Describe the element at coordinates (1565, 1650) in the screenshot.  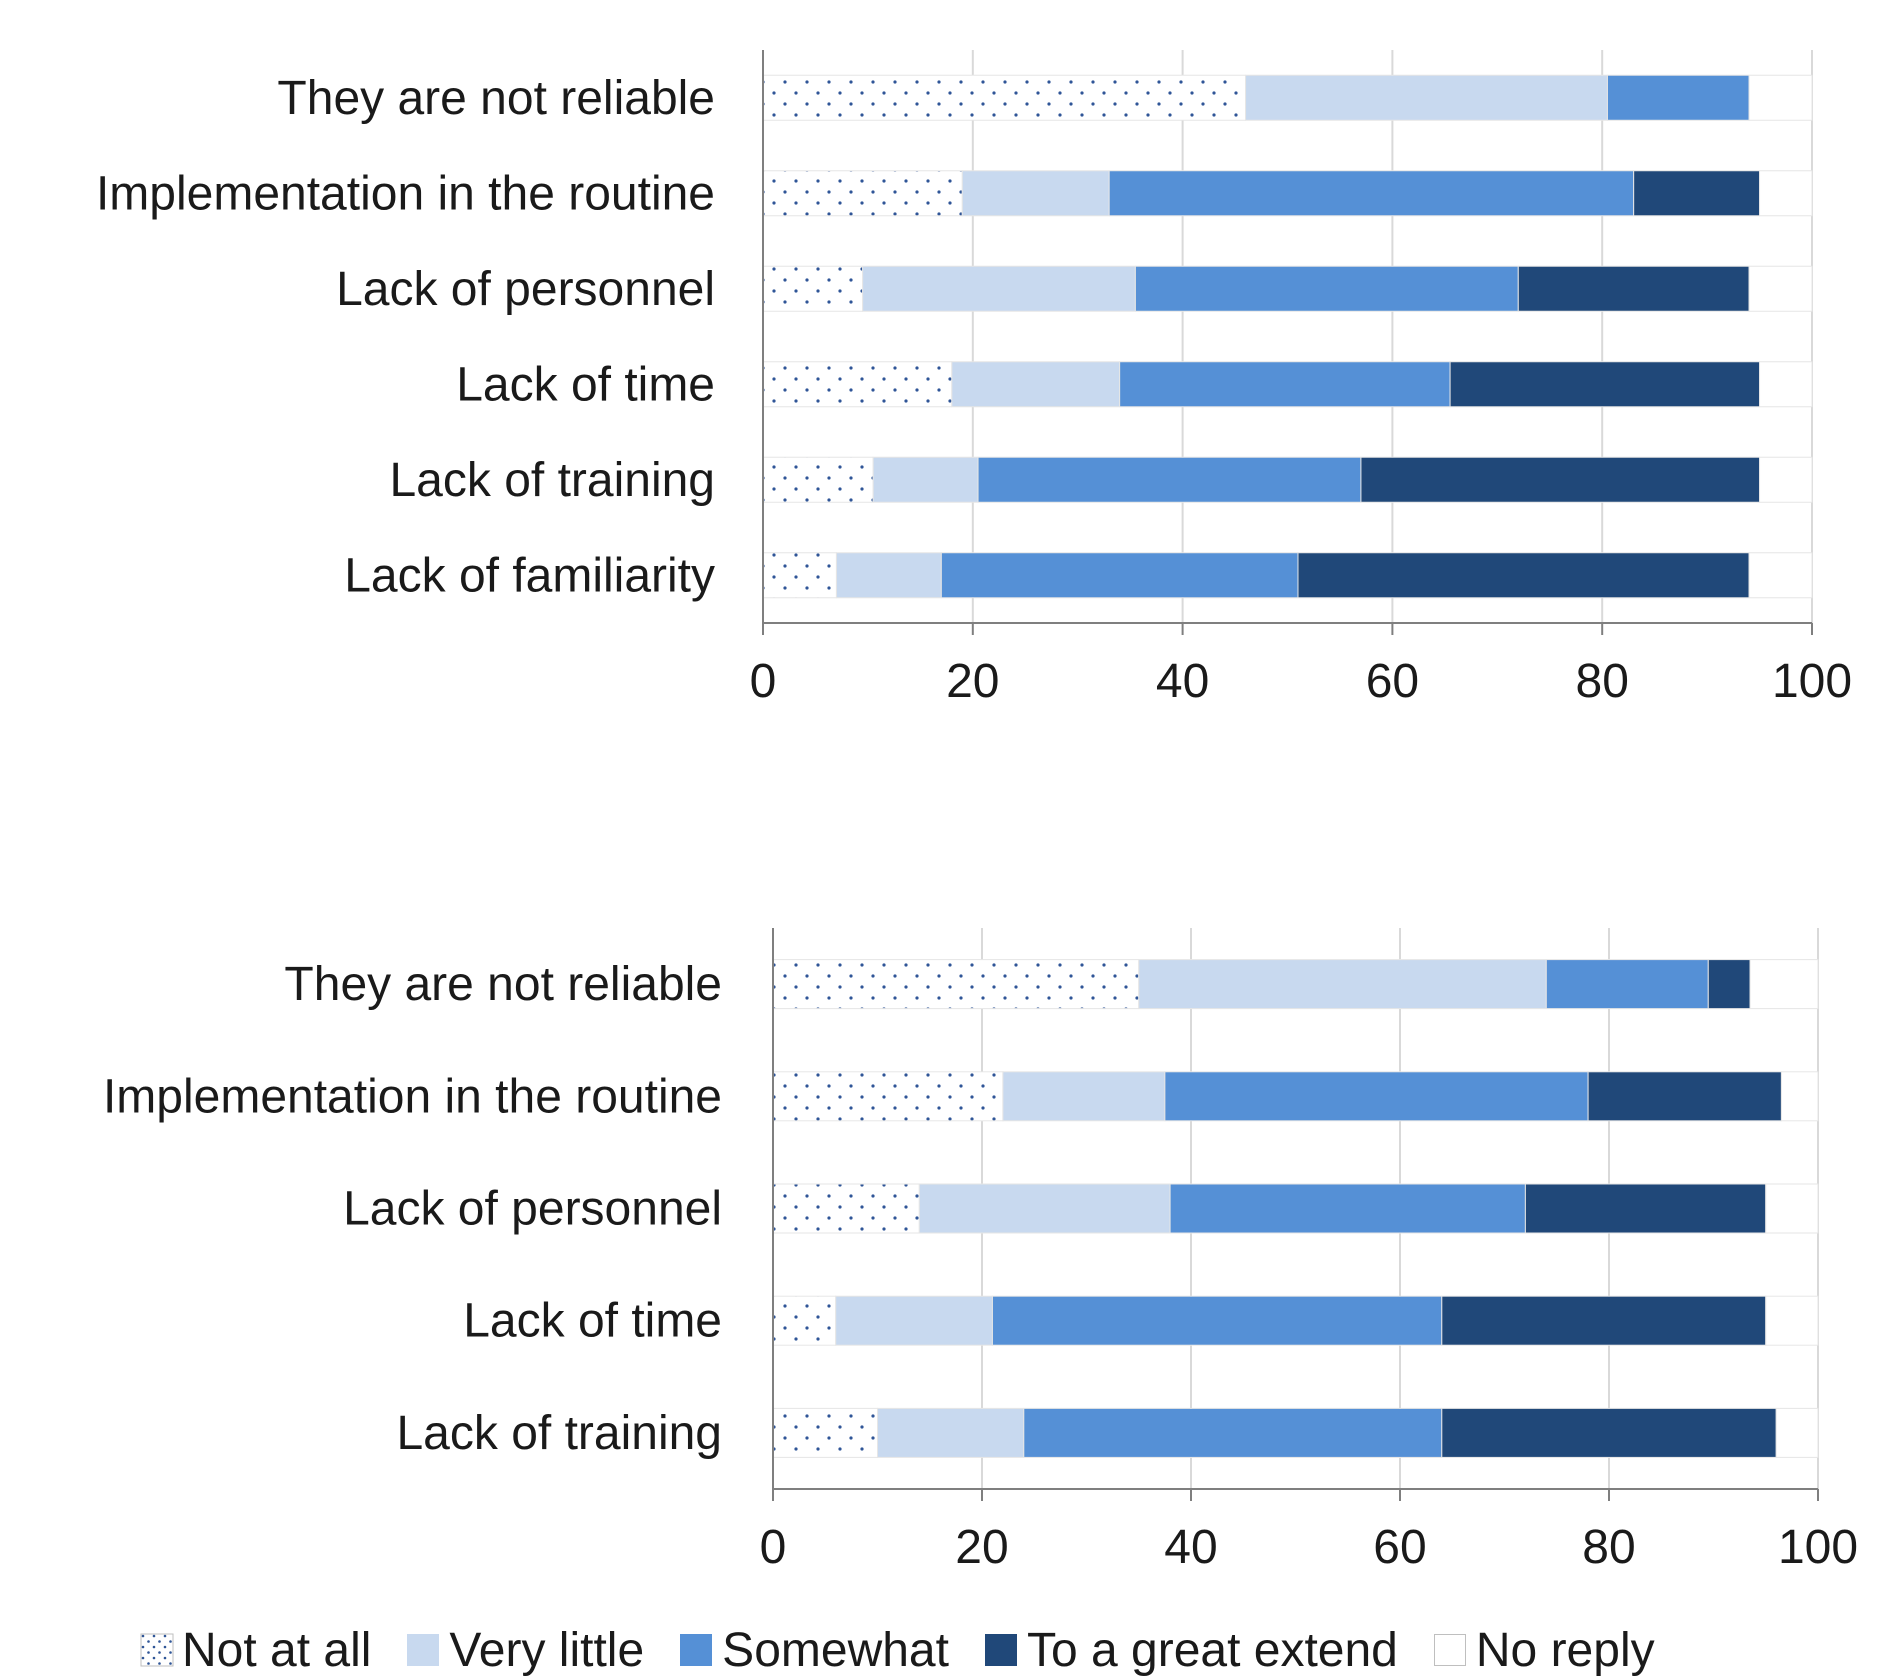
I see `legend-label-no-reply: No reply` at that location.